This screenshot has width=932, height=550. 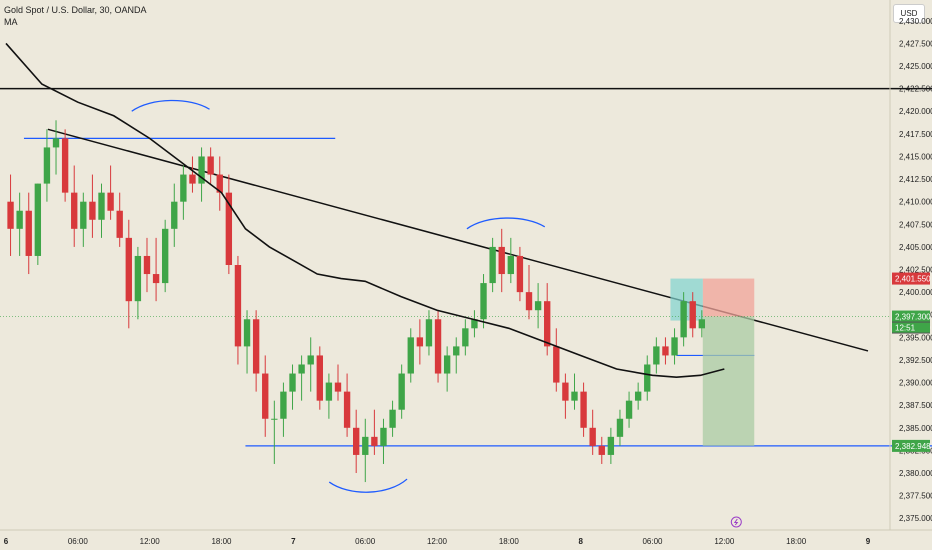 What do you see at coordinates (915, 337) in the screenshot?
I see `price-tick-label: 2,395.000` at bounding box center [915, 337].